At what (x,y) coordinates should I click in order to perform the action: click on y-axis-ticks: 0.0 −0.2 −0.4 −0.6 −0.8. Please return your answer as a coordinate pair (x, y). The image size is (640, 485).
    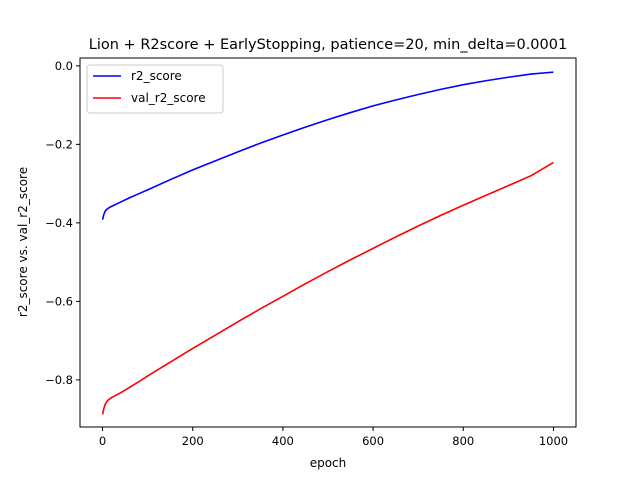
    Looking at the image, I should click on (62, 223).